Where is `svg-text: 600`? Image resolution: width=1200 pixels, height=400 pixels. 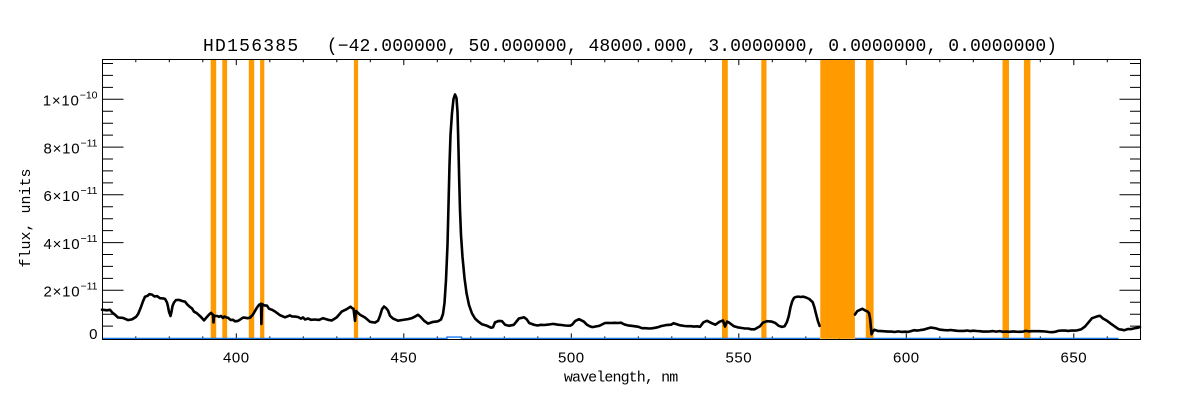
svg-text: 600 is located at coordinates (906, 358).